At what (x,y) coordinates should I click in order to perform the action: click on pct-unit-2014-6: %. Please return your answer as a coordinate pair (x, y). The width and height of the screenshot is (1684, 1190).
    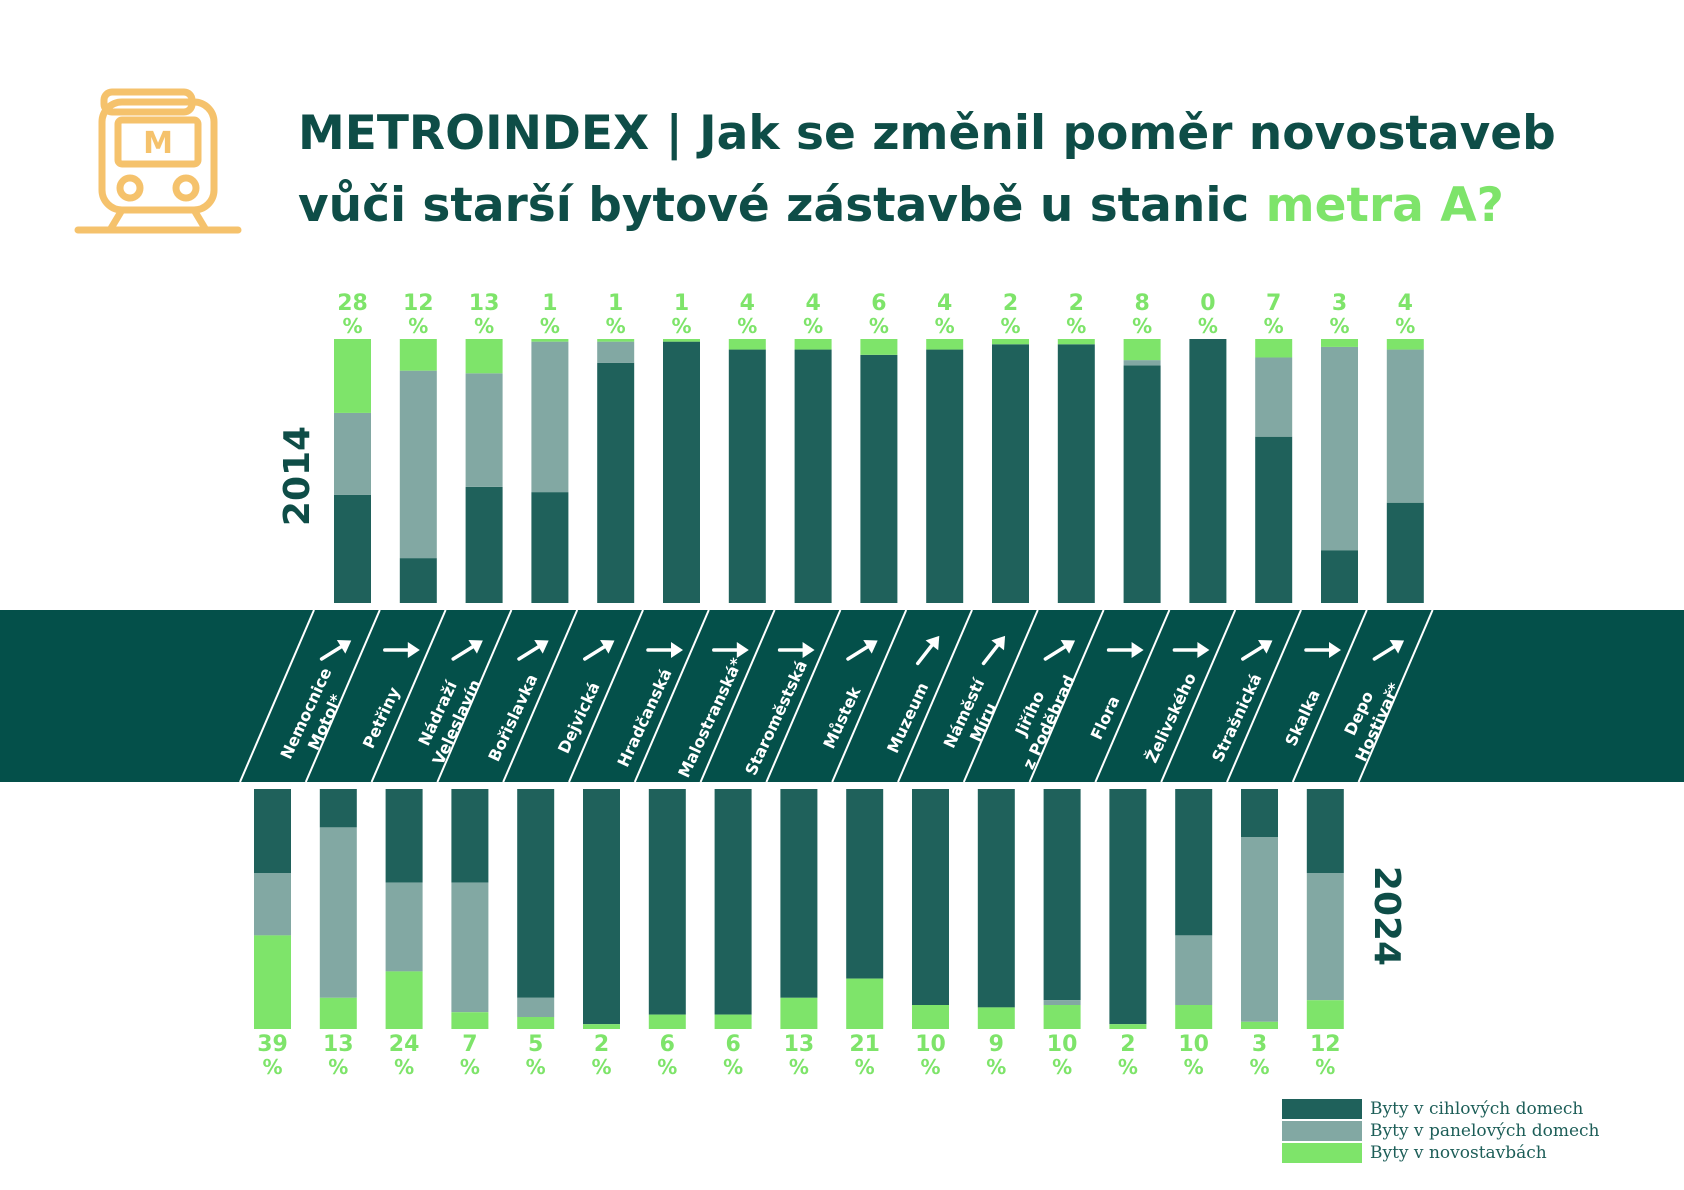
    Looking at the image, I should click on (747, 326).